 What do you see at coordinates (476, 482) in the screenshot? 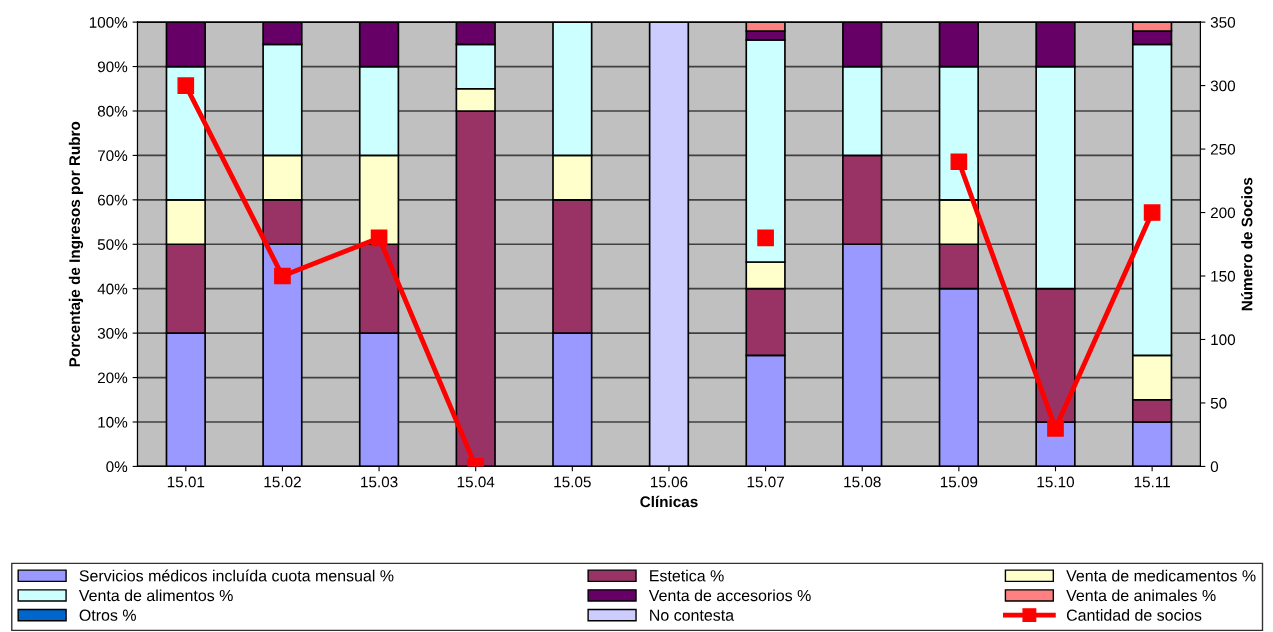
I see `x-tick-label: 15.04` at bounding box center [476, 482].